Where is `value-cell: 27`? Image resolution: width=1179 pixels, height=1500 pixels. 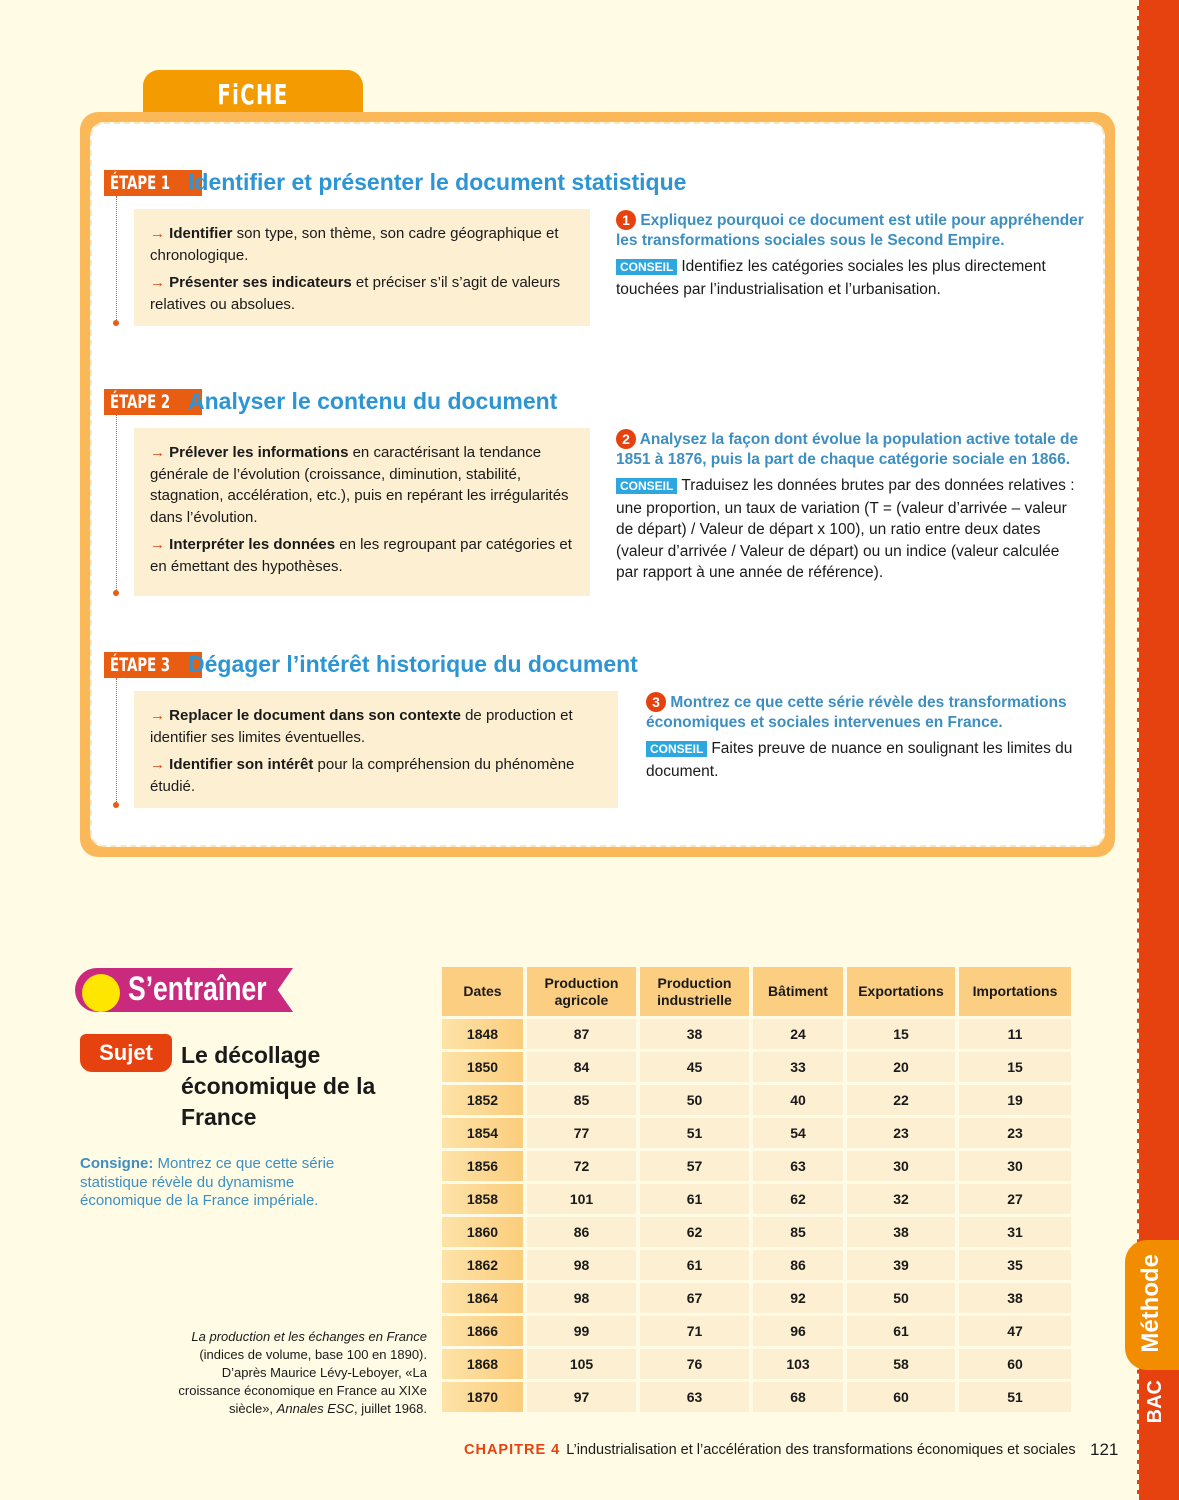 value-cell: 27 is located at coordinates (1015, 1199).